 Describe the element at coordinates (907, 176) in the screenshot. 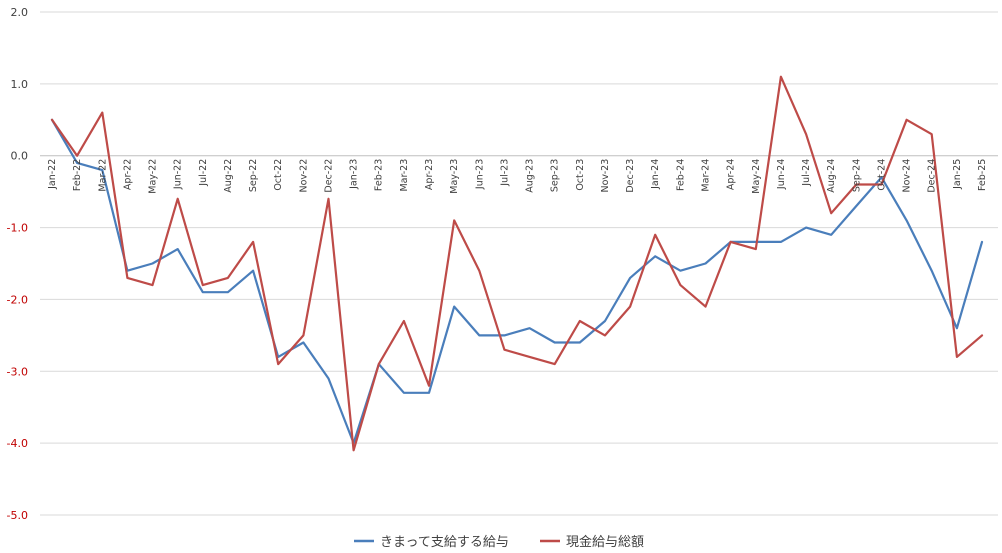

I see `x-tick-label: Nov-24` at that location.